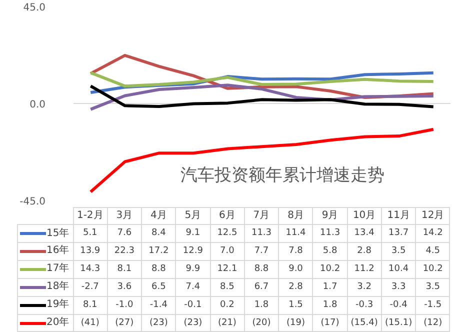 This screenshot has height=332, width=454. Describe the element at coordinates (124, 216) in the screenshot. I see `x-tick-label: 3月` at that location.